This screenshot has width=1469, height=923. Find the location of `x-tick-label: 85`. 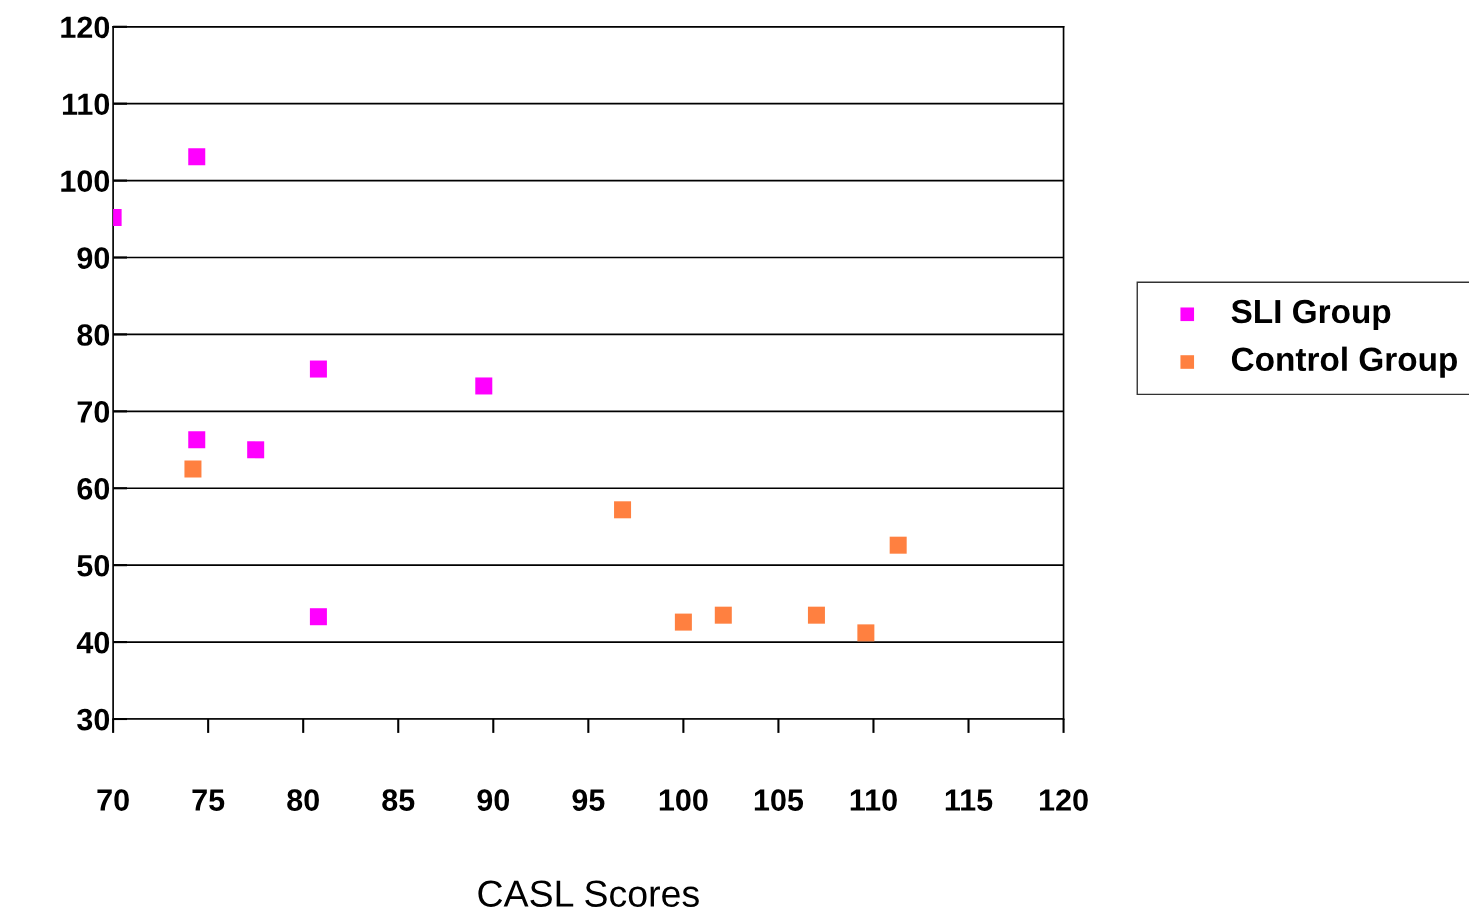

x-tick-label: 85 is located at coordinates (398, 800).